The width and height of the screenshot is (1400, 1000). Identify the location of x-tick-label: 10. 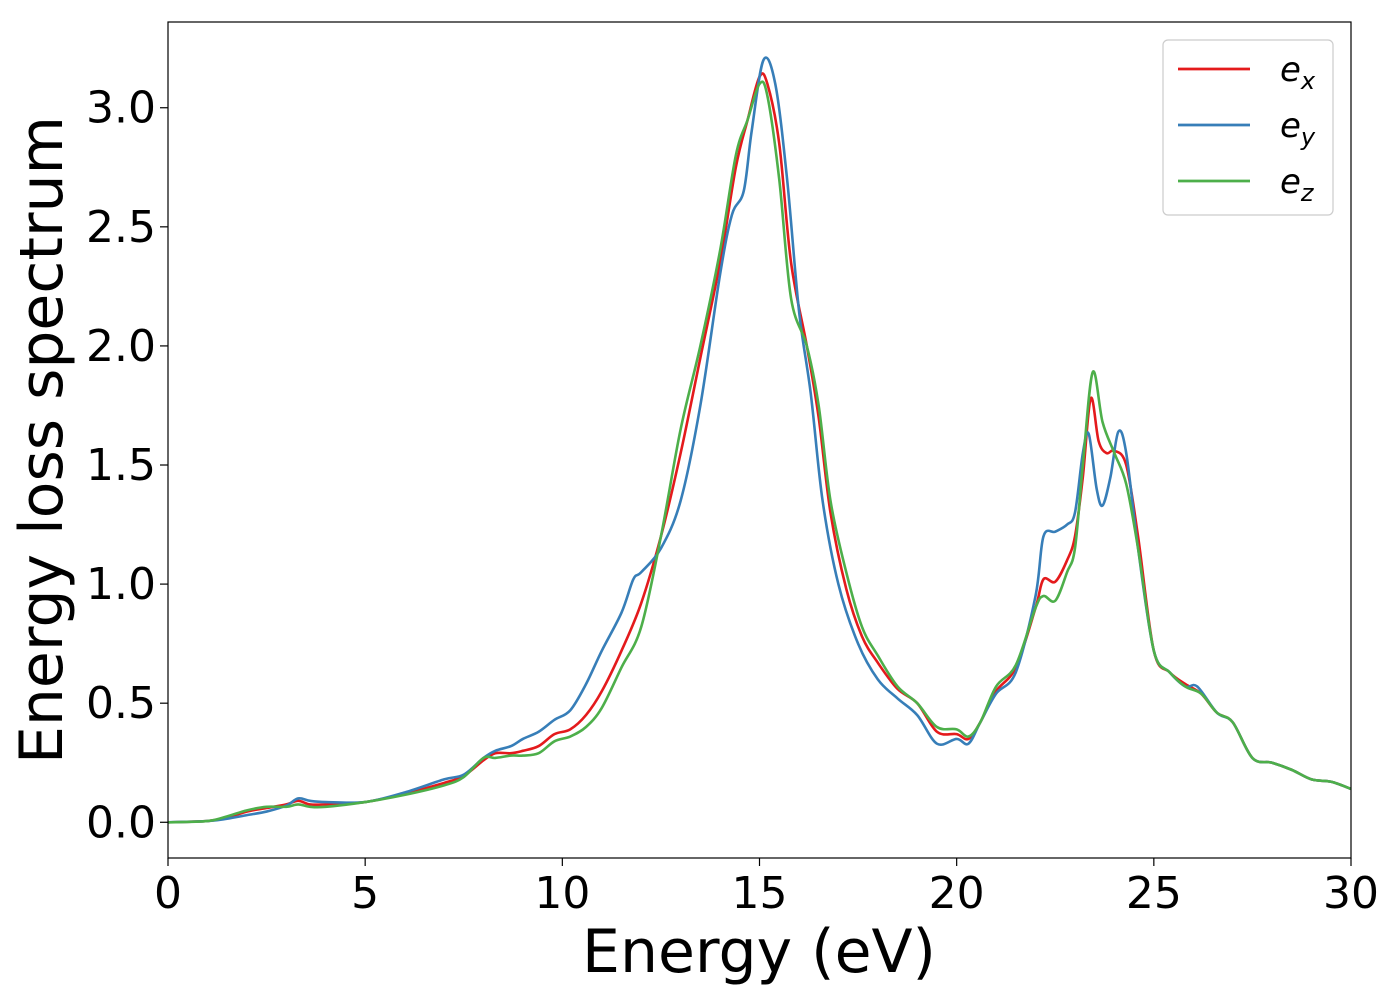
(562, 893).